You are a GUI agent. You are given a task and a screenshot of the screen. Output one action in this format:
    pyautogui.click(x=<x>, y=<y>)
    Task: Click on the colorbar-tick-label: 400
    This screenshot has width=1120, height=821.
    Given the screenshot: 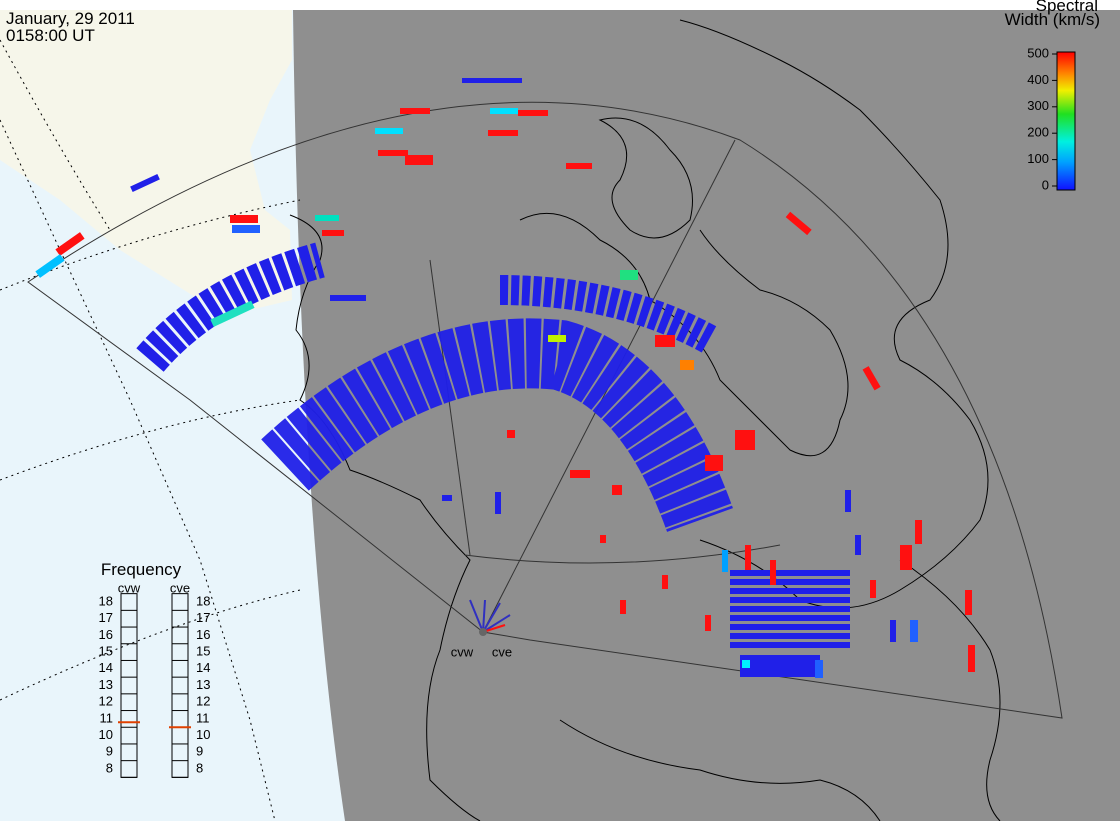 What is the action you would take?
    pyautogui.click(x=1038, y=79)
    